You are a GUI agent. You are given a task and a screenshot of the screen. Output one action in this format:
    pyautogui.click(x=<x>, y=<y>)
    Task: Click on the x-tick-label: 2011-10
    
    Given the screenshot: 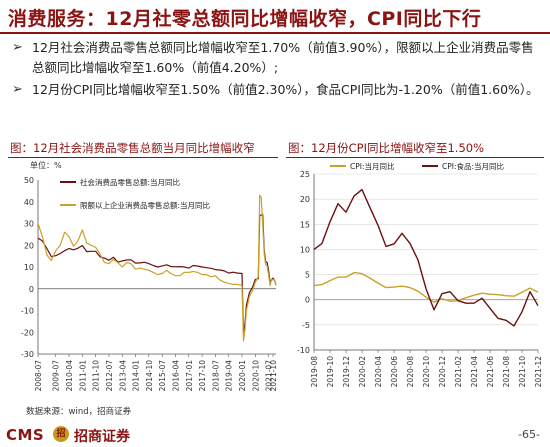 What is the action you would take?
    pyautogui.click(x=96, y=376)
    